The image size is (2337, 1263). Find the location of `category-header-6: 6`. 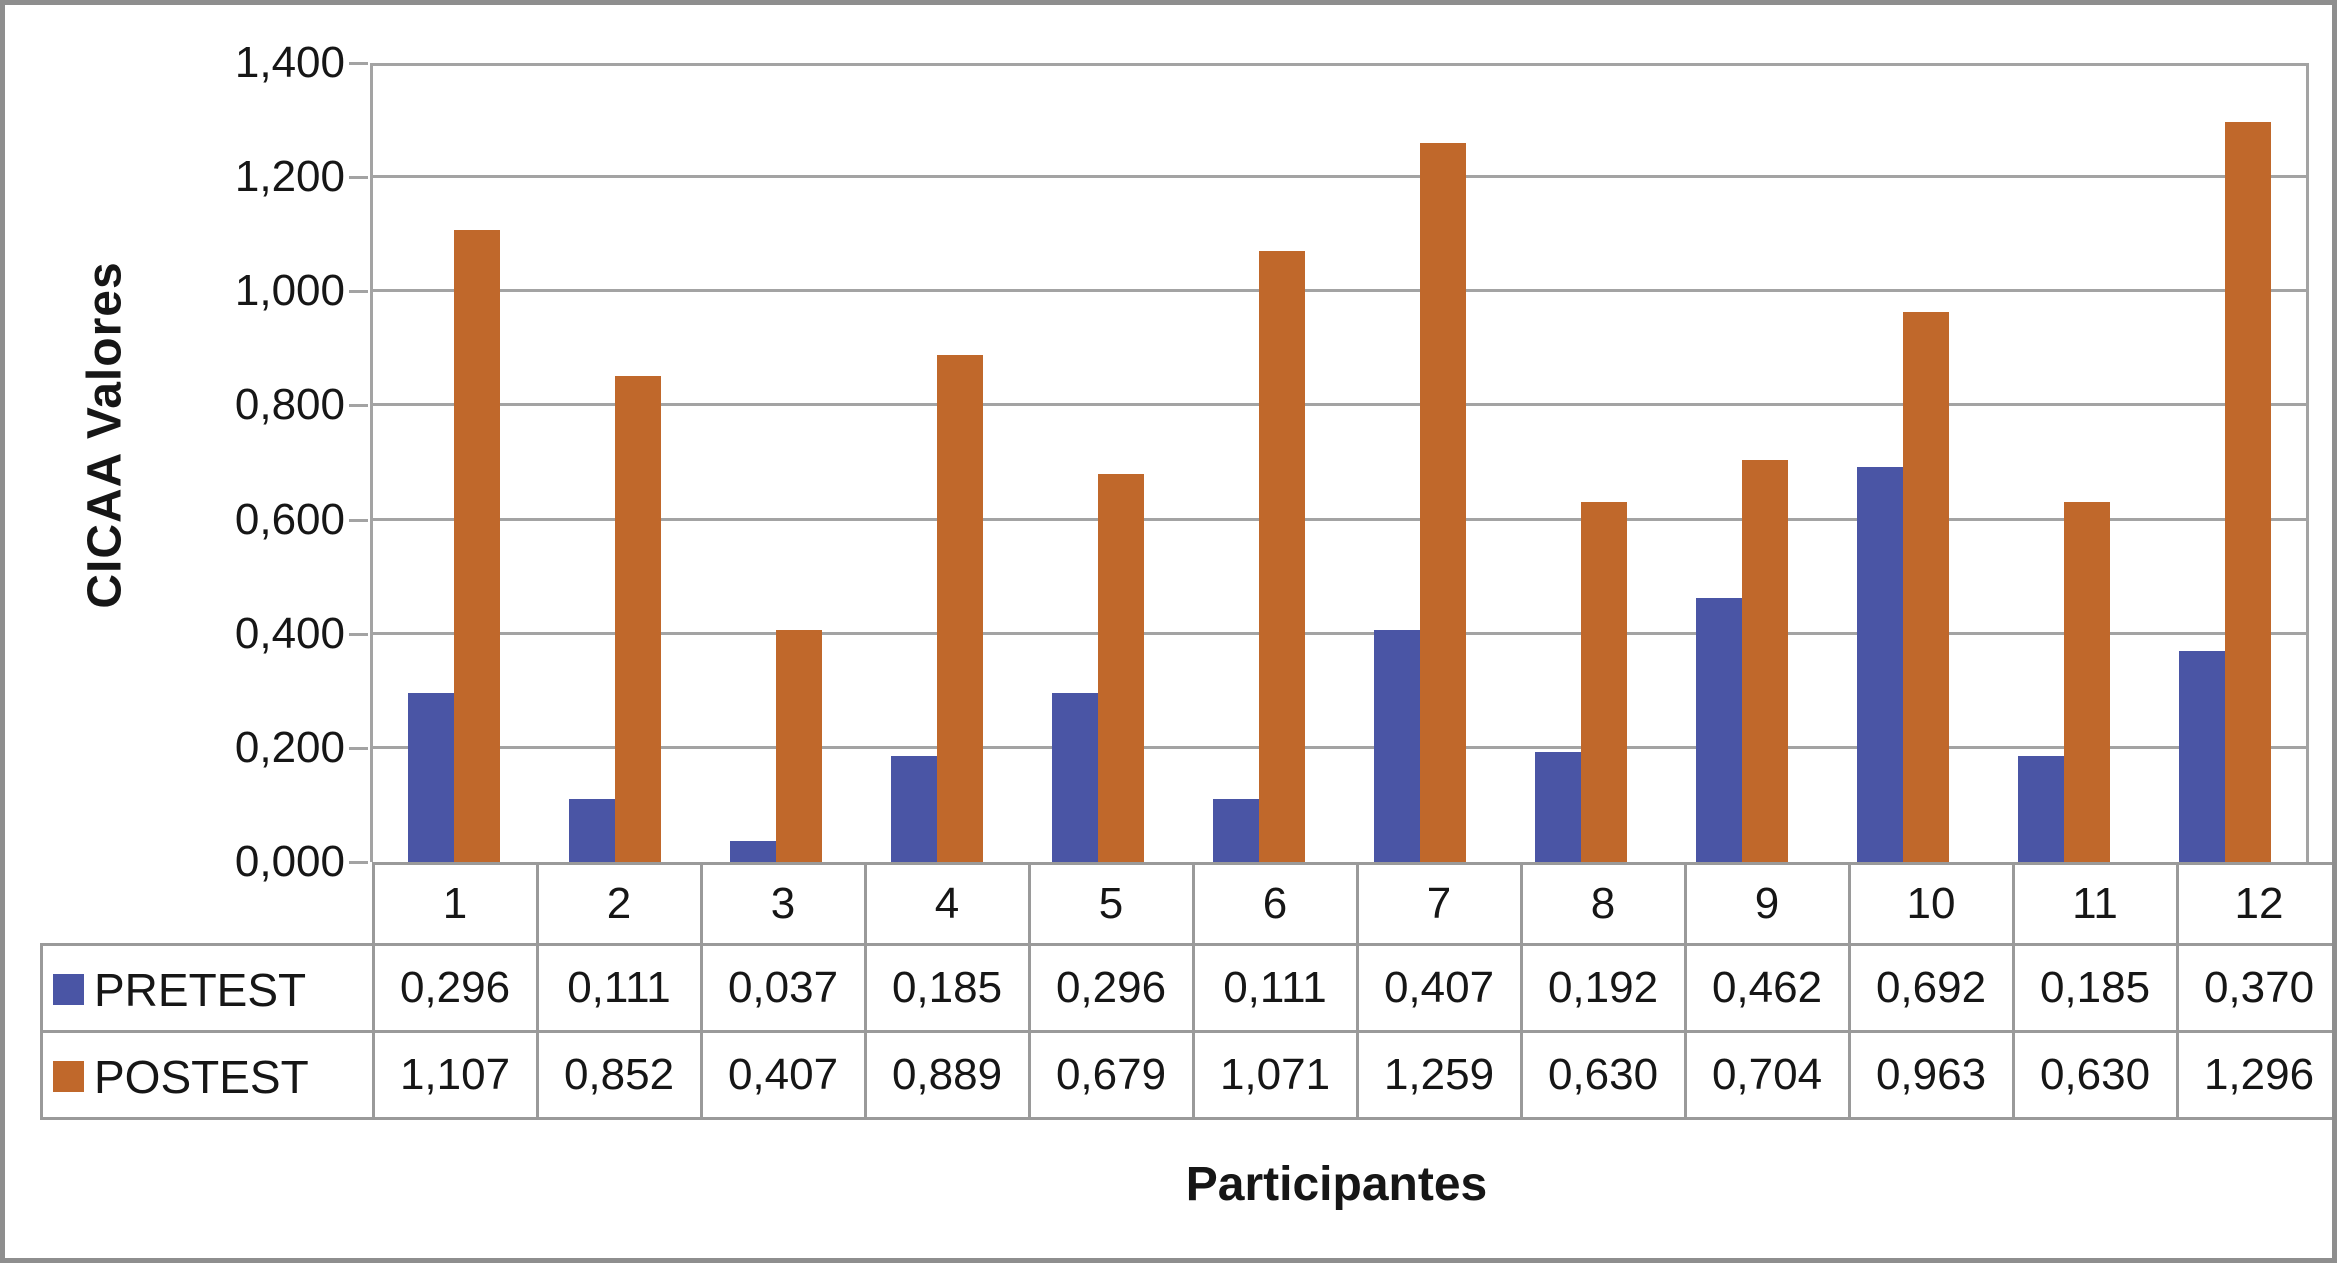

category-header-6: 6 is located at coordinates (1275, 904).